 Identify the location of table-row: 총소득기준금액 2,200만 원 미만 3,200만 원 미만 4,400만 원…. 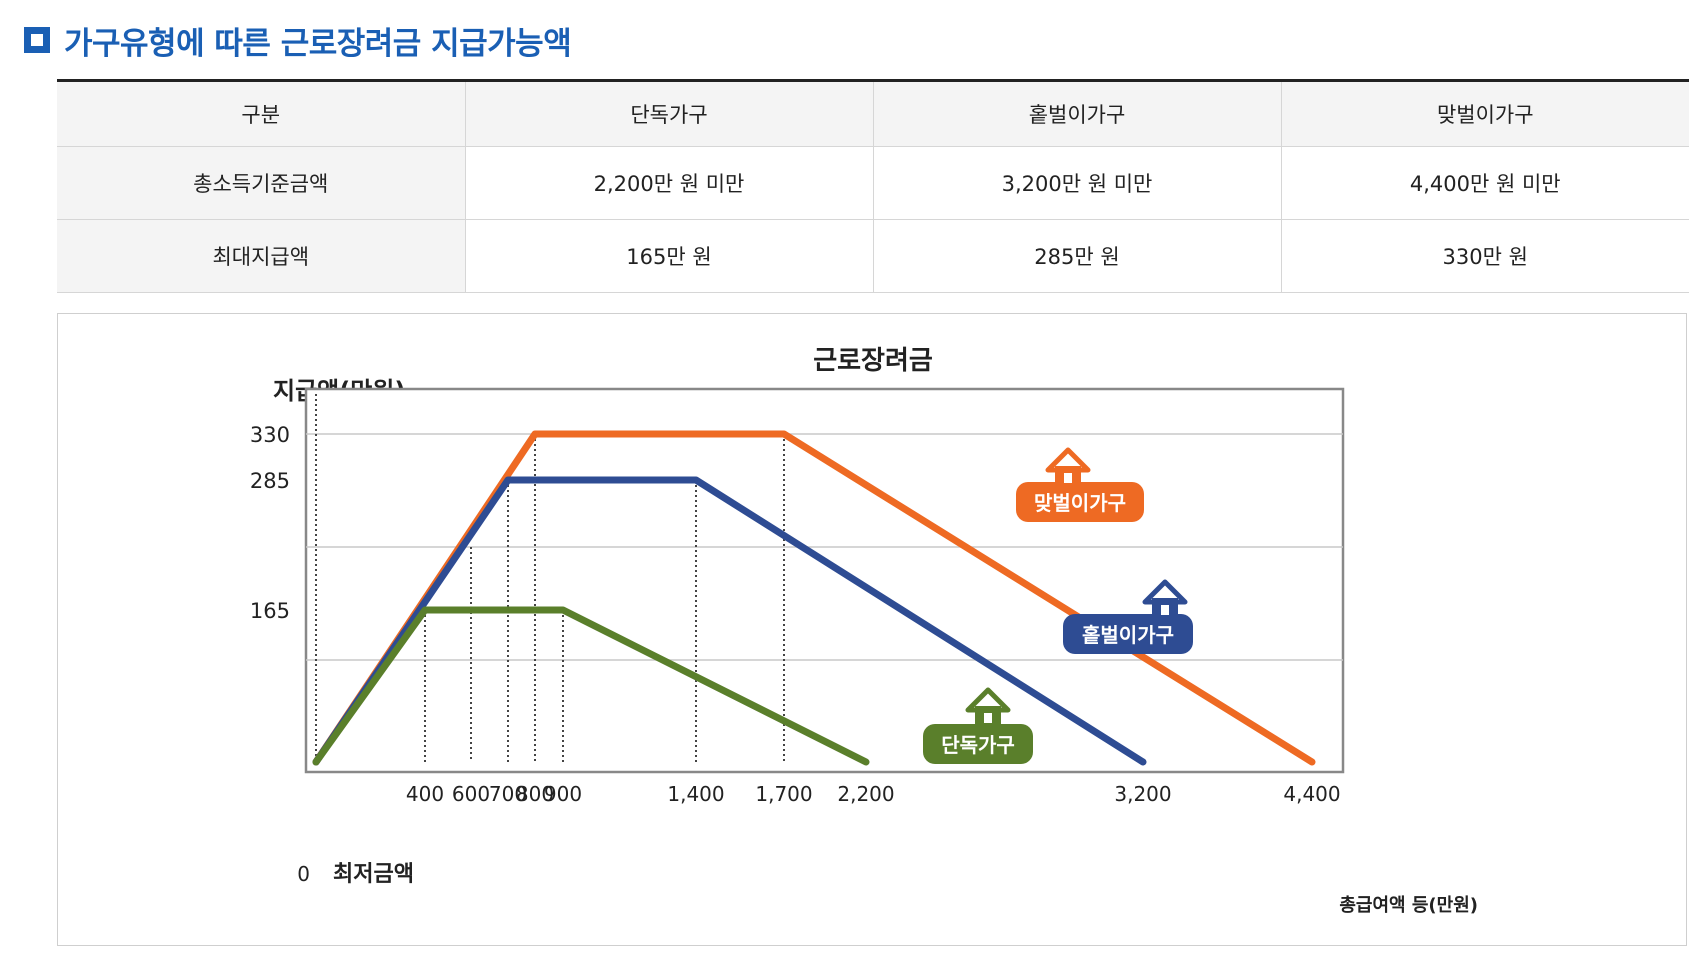
(873, 183).